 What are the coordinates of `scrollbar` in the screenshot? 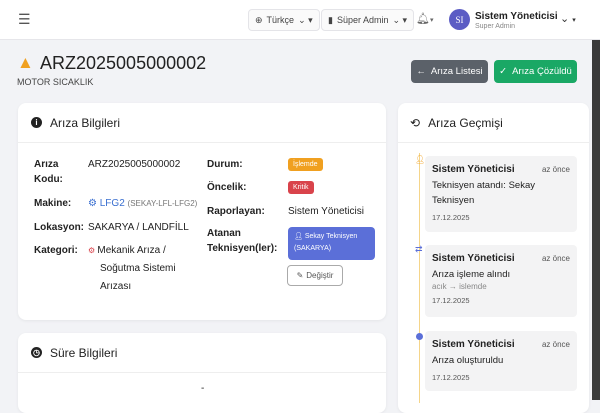 It's located at (596, 220).